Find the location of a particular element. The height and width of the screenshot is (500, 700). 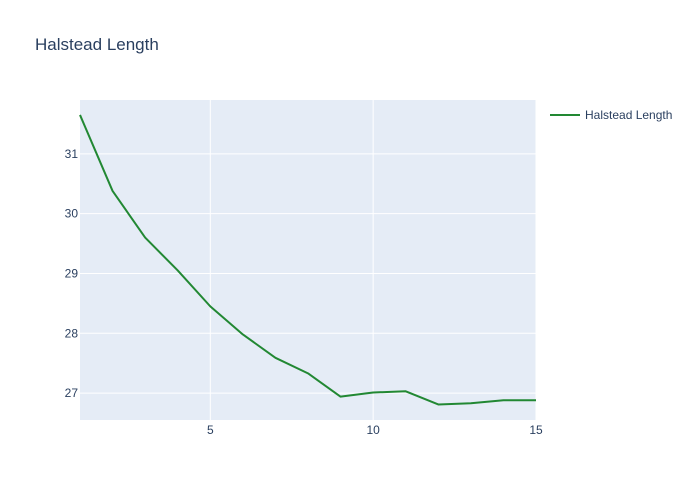

y-axis-ticks: 27 28 29 30 31 is located at coordinates (72, 273).